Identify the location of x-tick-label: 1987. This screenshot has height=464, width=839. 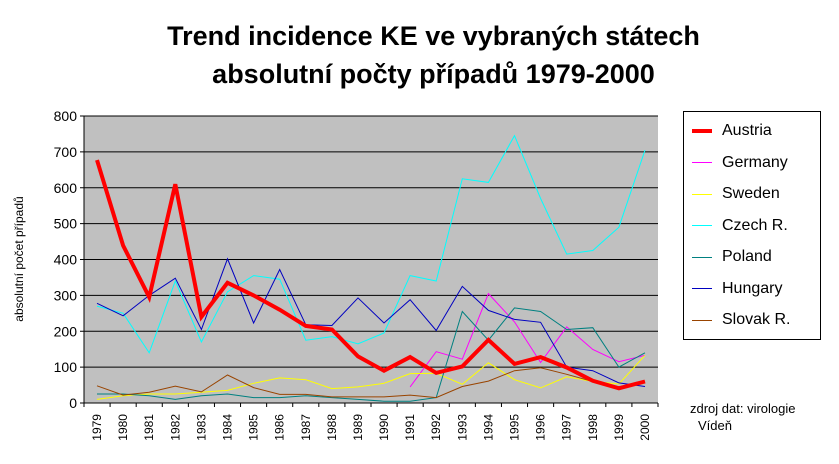
(306, 427).